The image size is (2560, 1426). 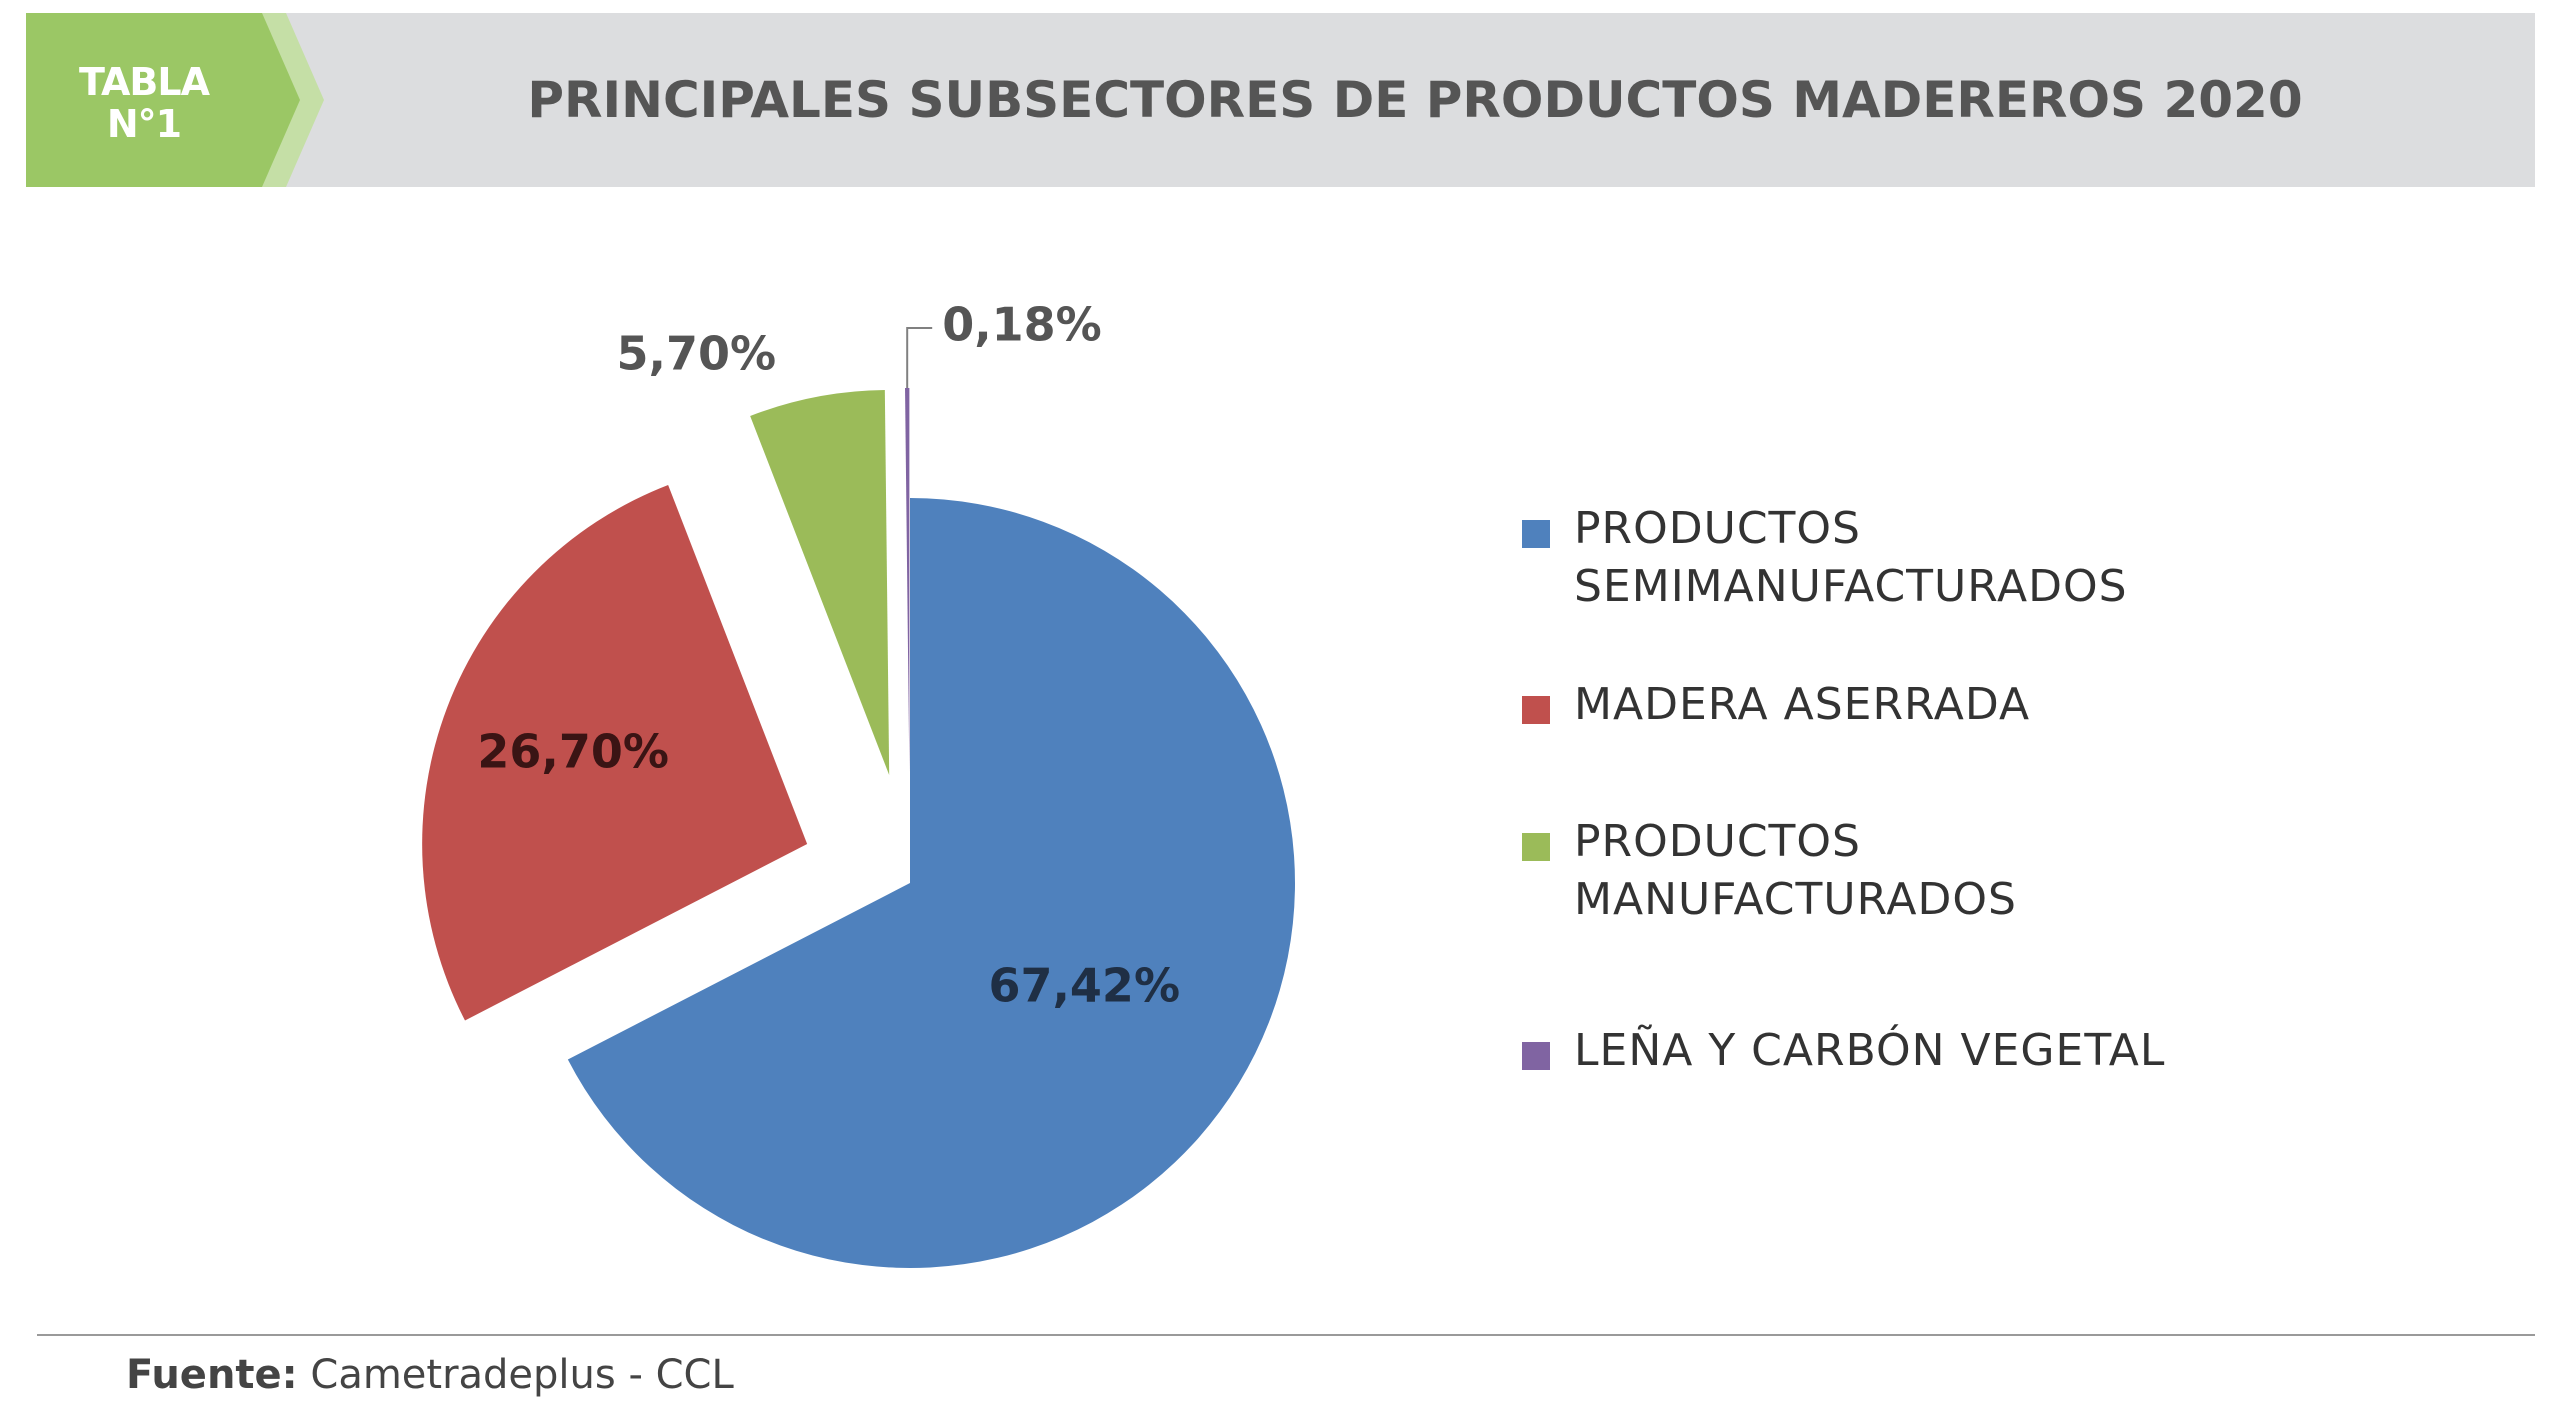 What do you see at coordinates (1851, 586) in the screenshot?
I see `legend-label-line-2: SEMIMANUFACTURADOS` at bounding box center [1851, 586].